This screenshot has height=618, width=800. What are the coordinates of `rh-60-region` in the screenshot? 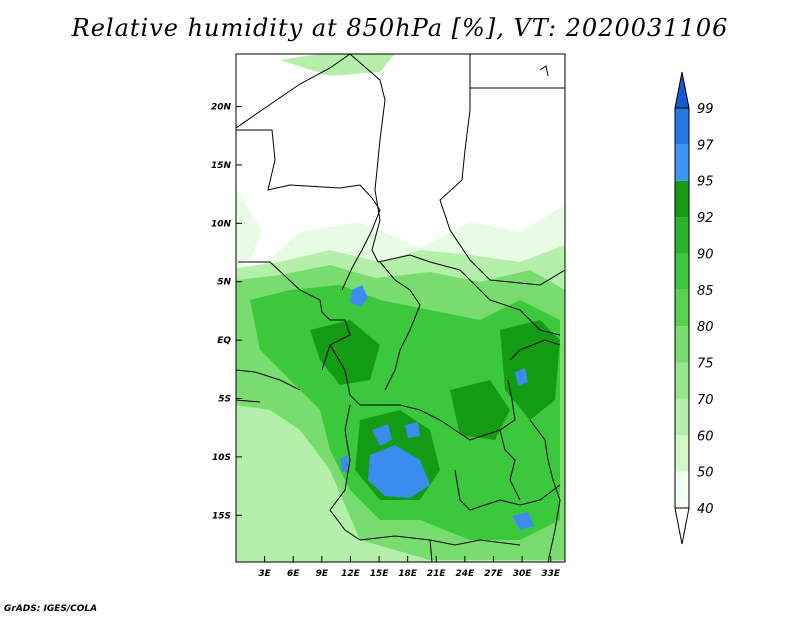 It's located at (337, 65).